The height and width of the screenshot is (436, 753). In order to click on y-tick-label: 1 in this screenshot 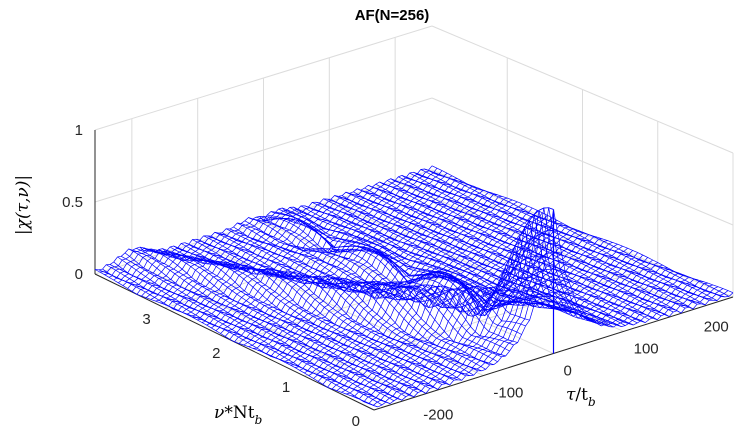, I will do `click(286, 387)`.